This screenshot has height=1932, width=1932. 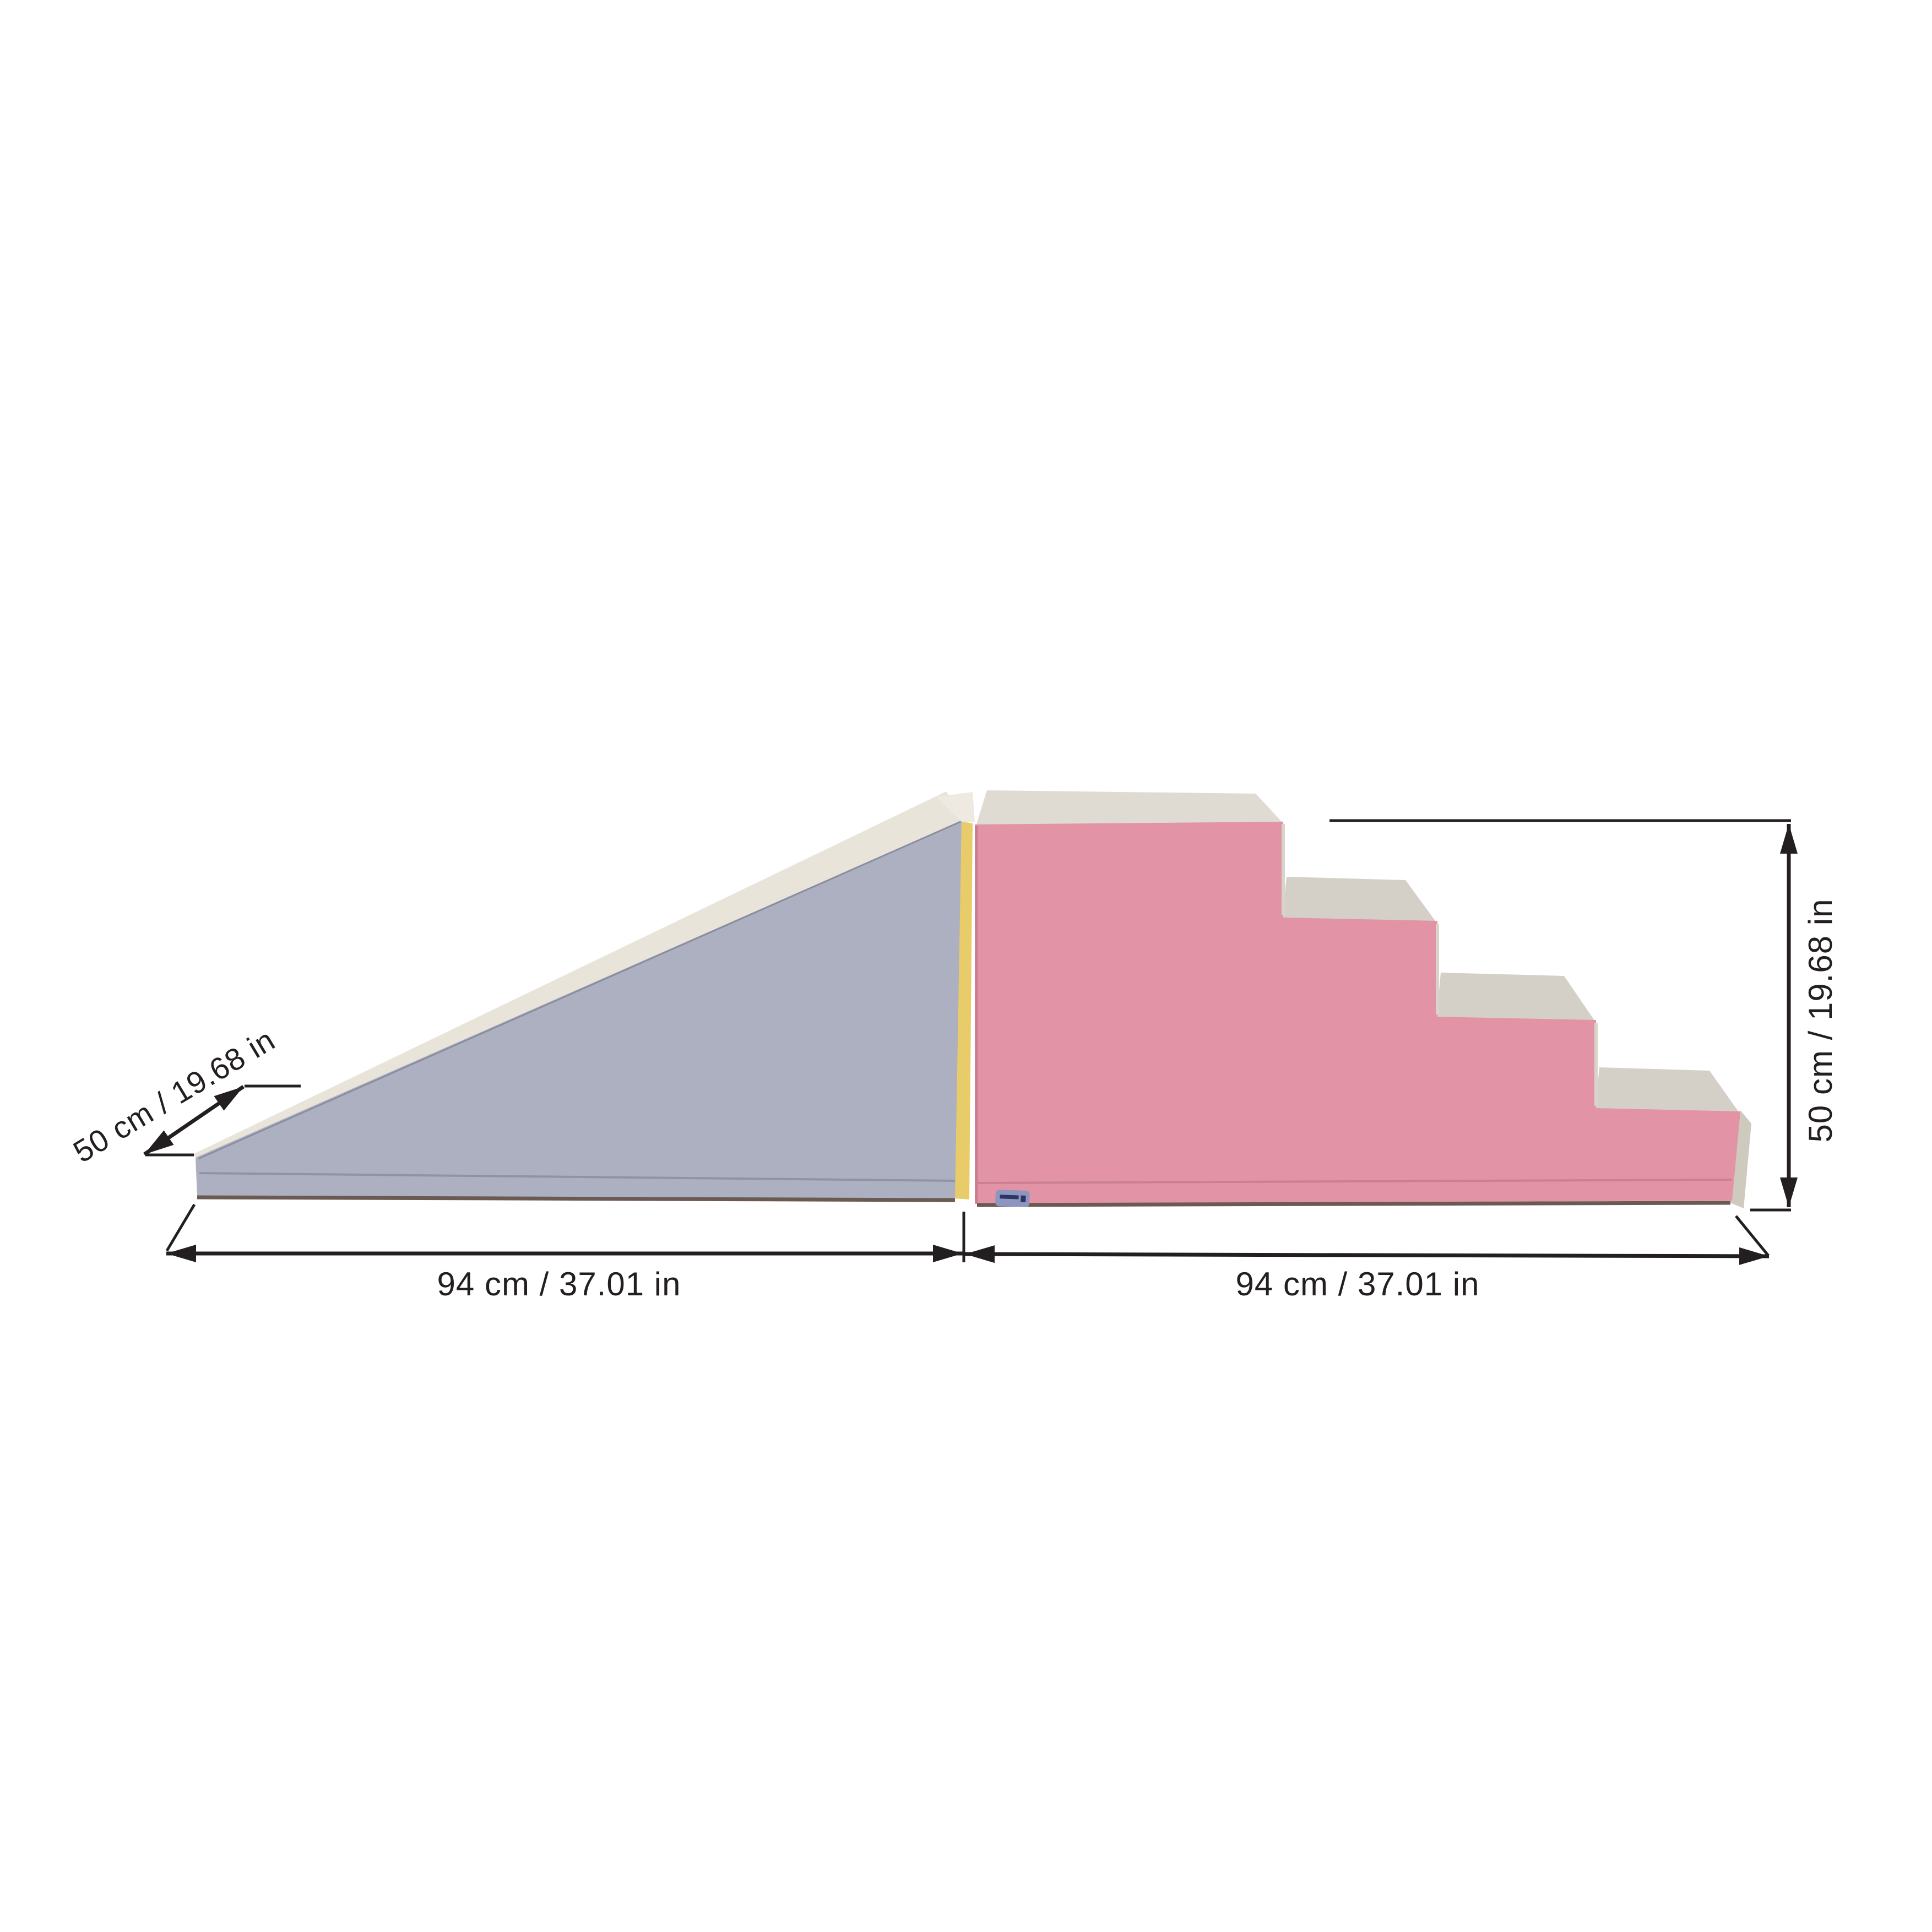 What do you see at coordinates (576, 1198) in the screenshot?
I see `slide-base-shadow` at bounding box center [576, 1198].